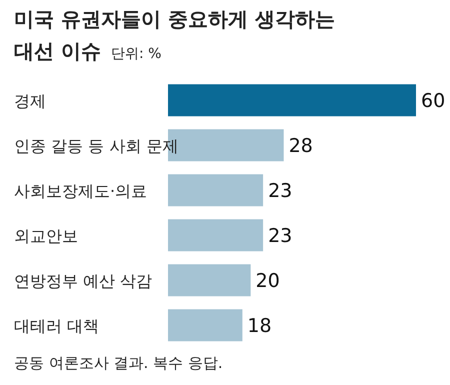 The height and width of the screenshot is (385, 450). Describe the element at coordinates (433, 101) in the screenshot. I see `data-label: 60` at that location.